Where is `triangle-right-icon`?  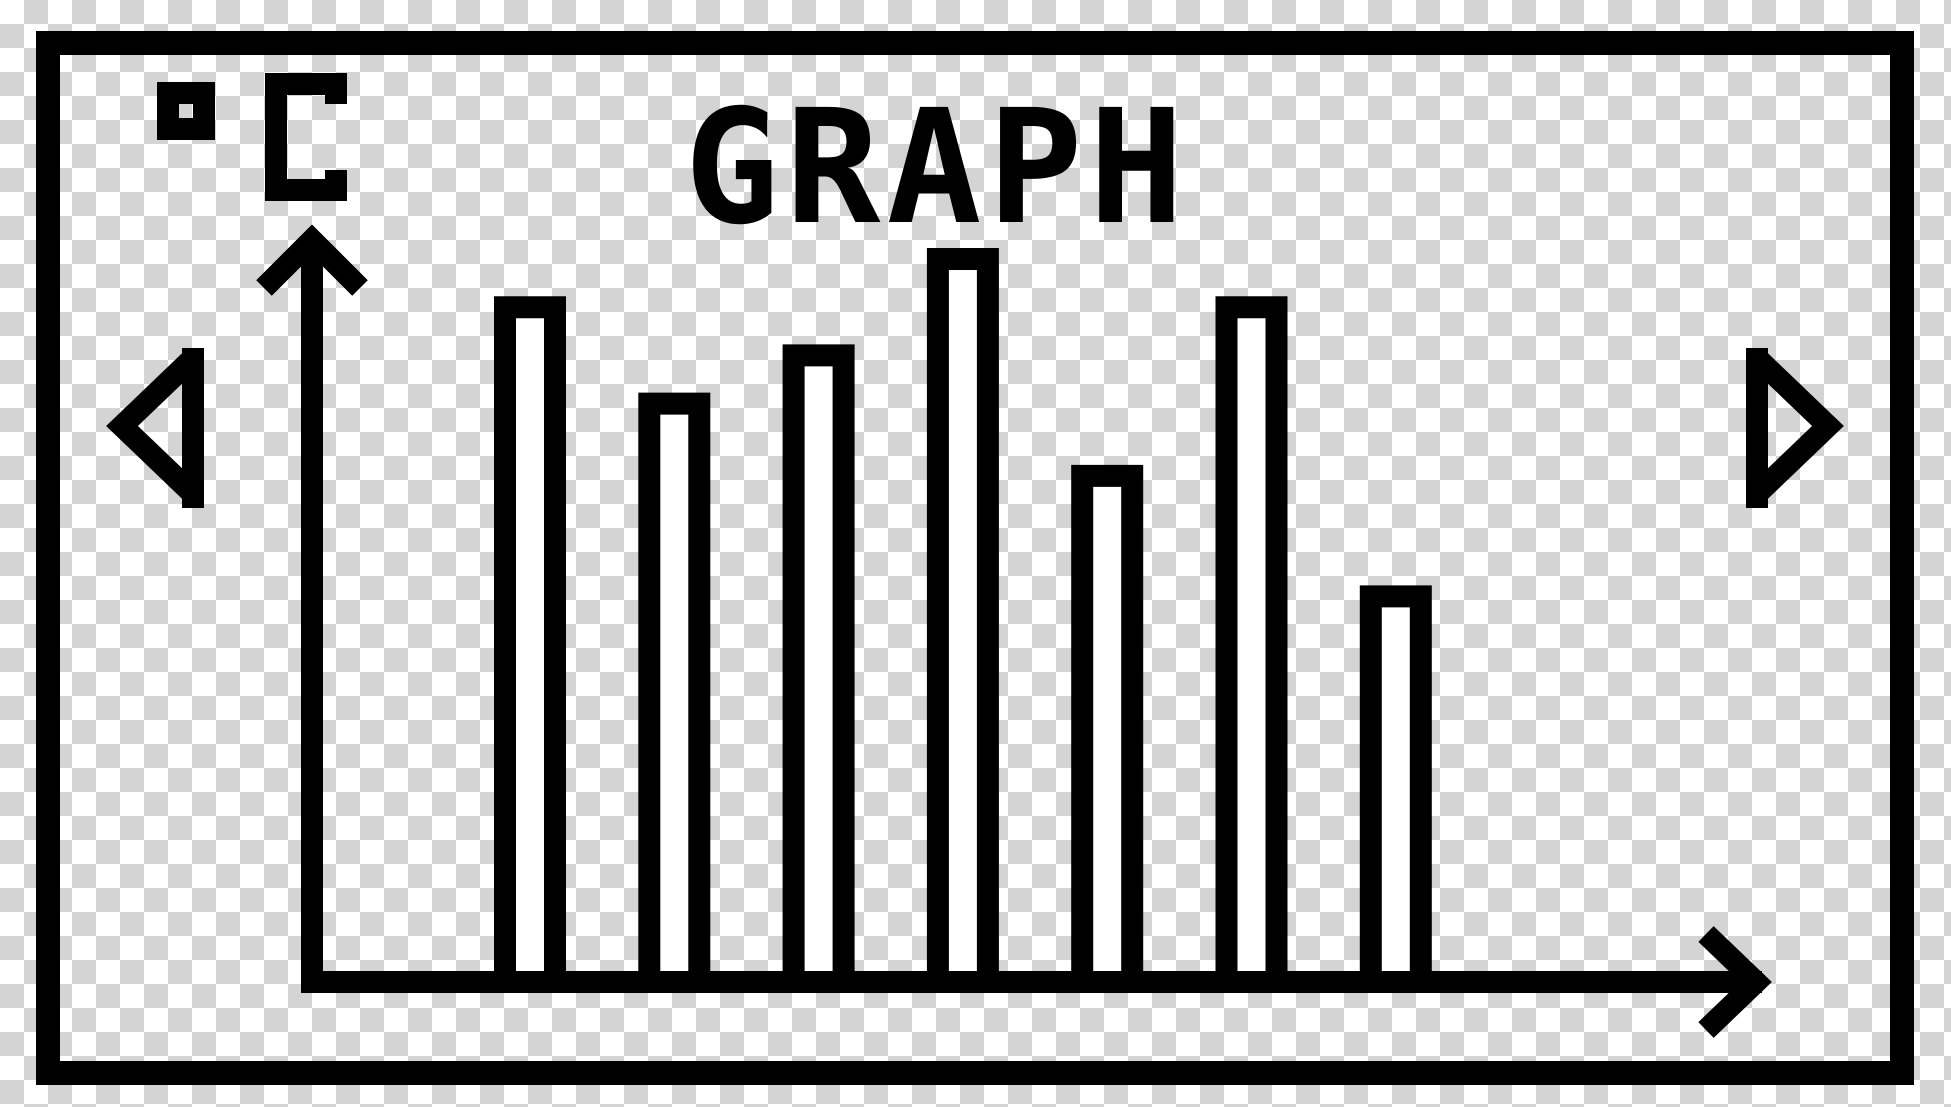 triangle-right-icon is located at coordinates (1795, 428).